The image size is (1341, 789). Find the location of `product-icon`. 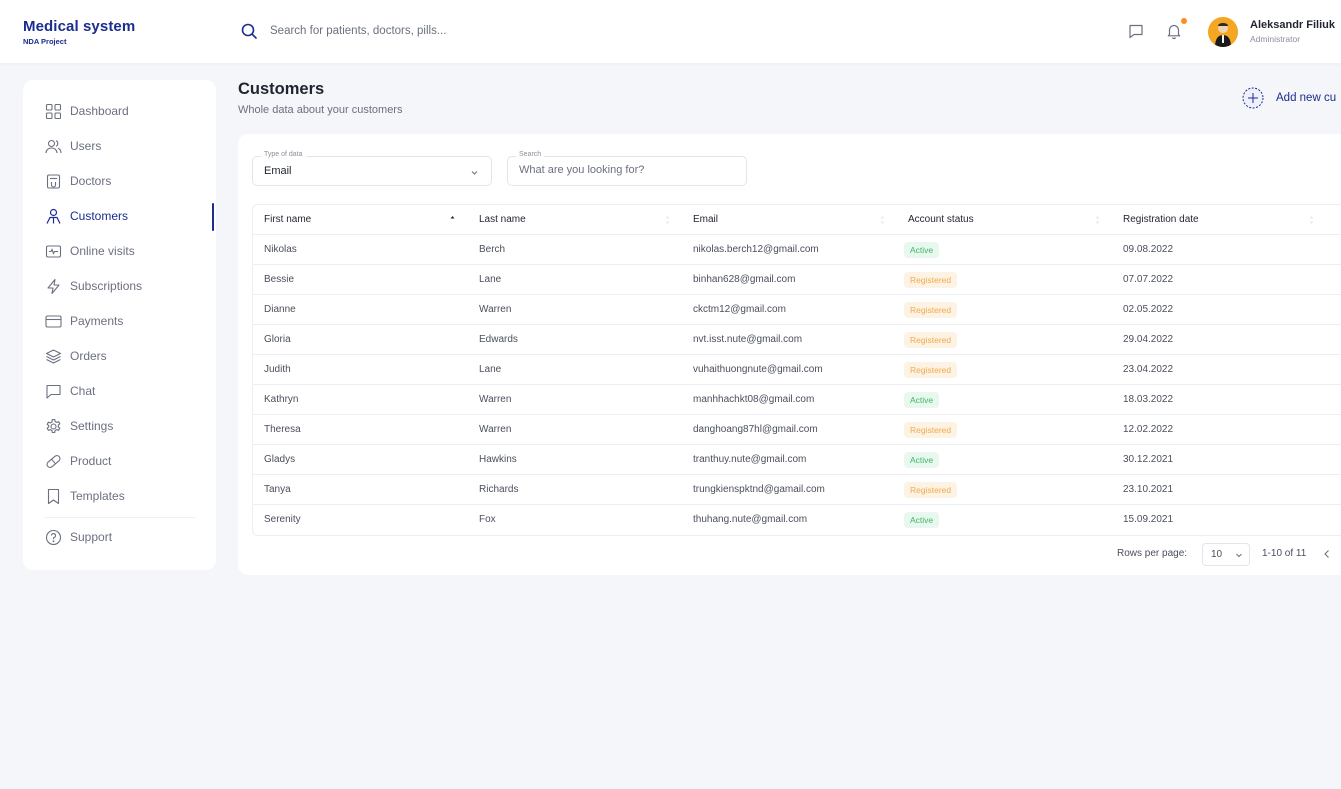

product-icon is located at coordinates (53, 461).